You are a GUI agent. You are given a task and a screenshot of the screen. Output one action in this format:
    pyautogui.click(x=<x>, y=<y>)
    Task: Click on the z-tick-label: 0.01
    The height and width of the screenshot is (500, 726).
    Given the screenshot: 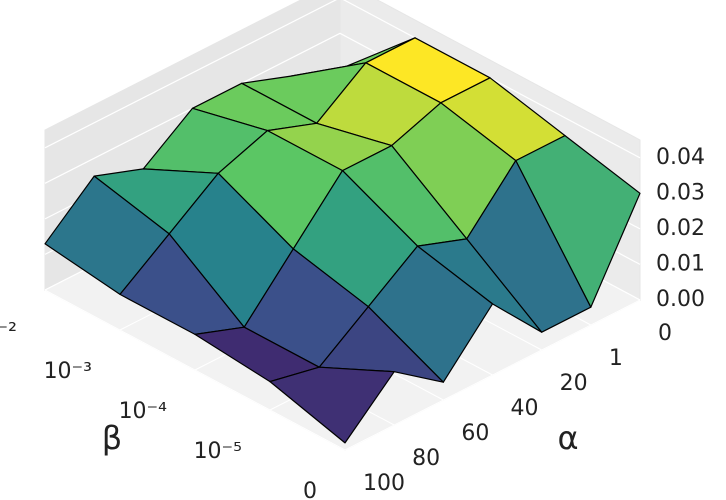 What is the action you would take?
    pyautogui.click(x=680, y=263)
    